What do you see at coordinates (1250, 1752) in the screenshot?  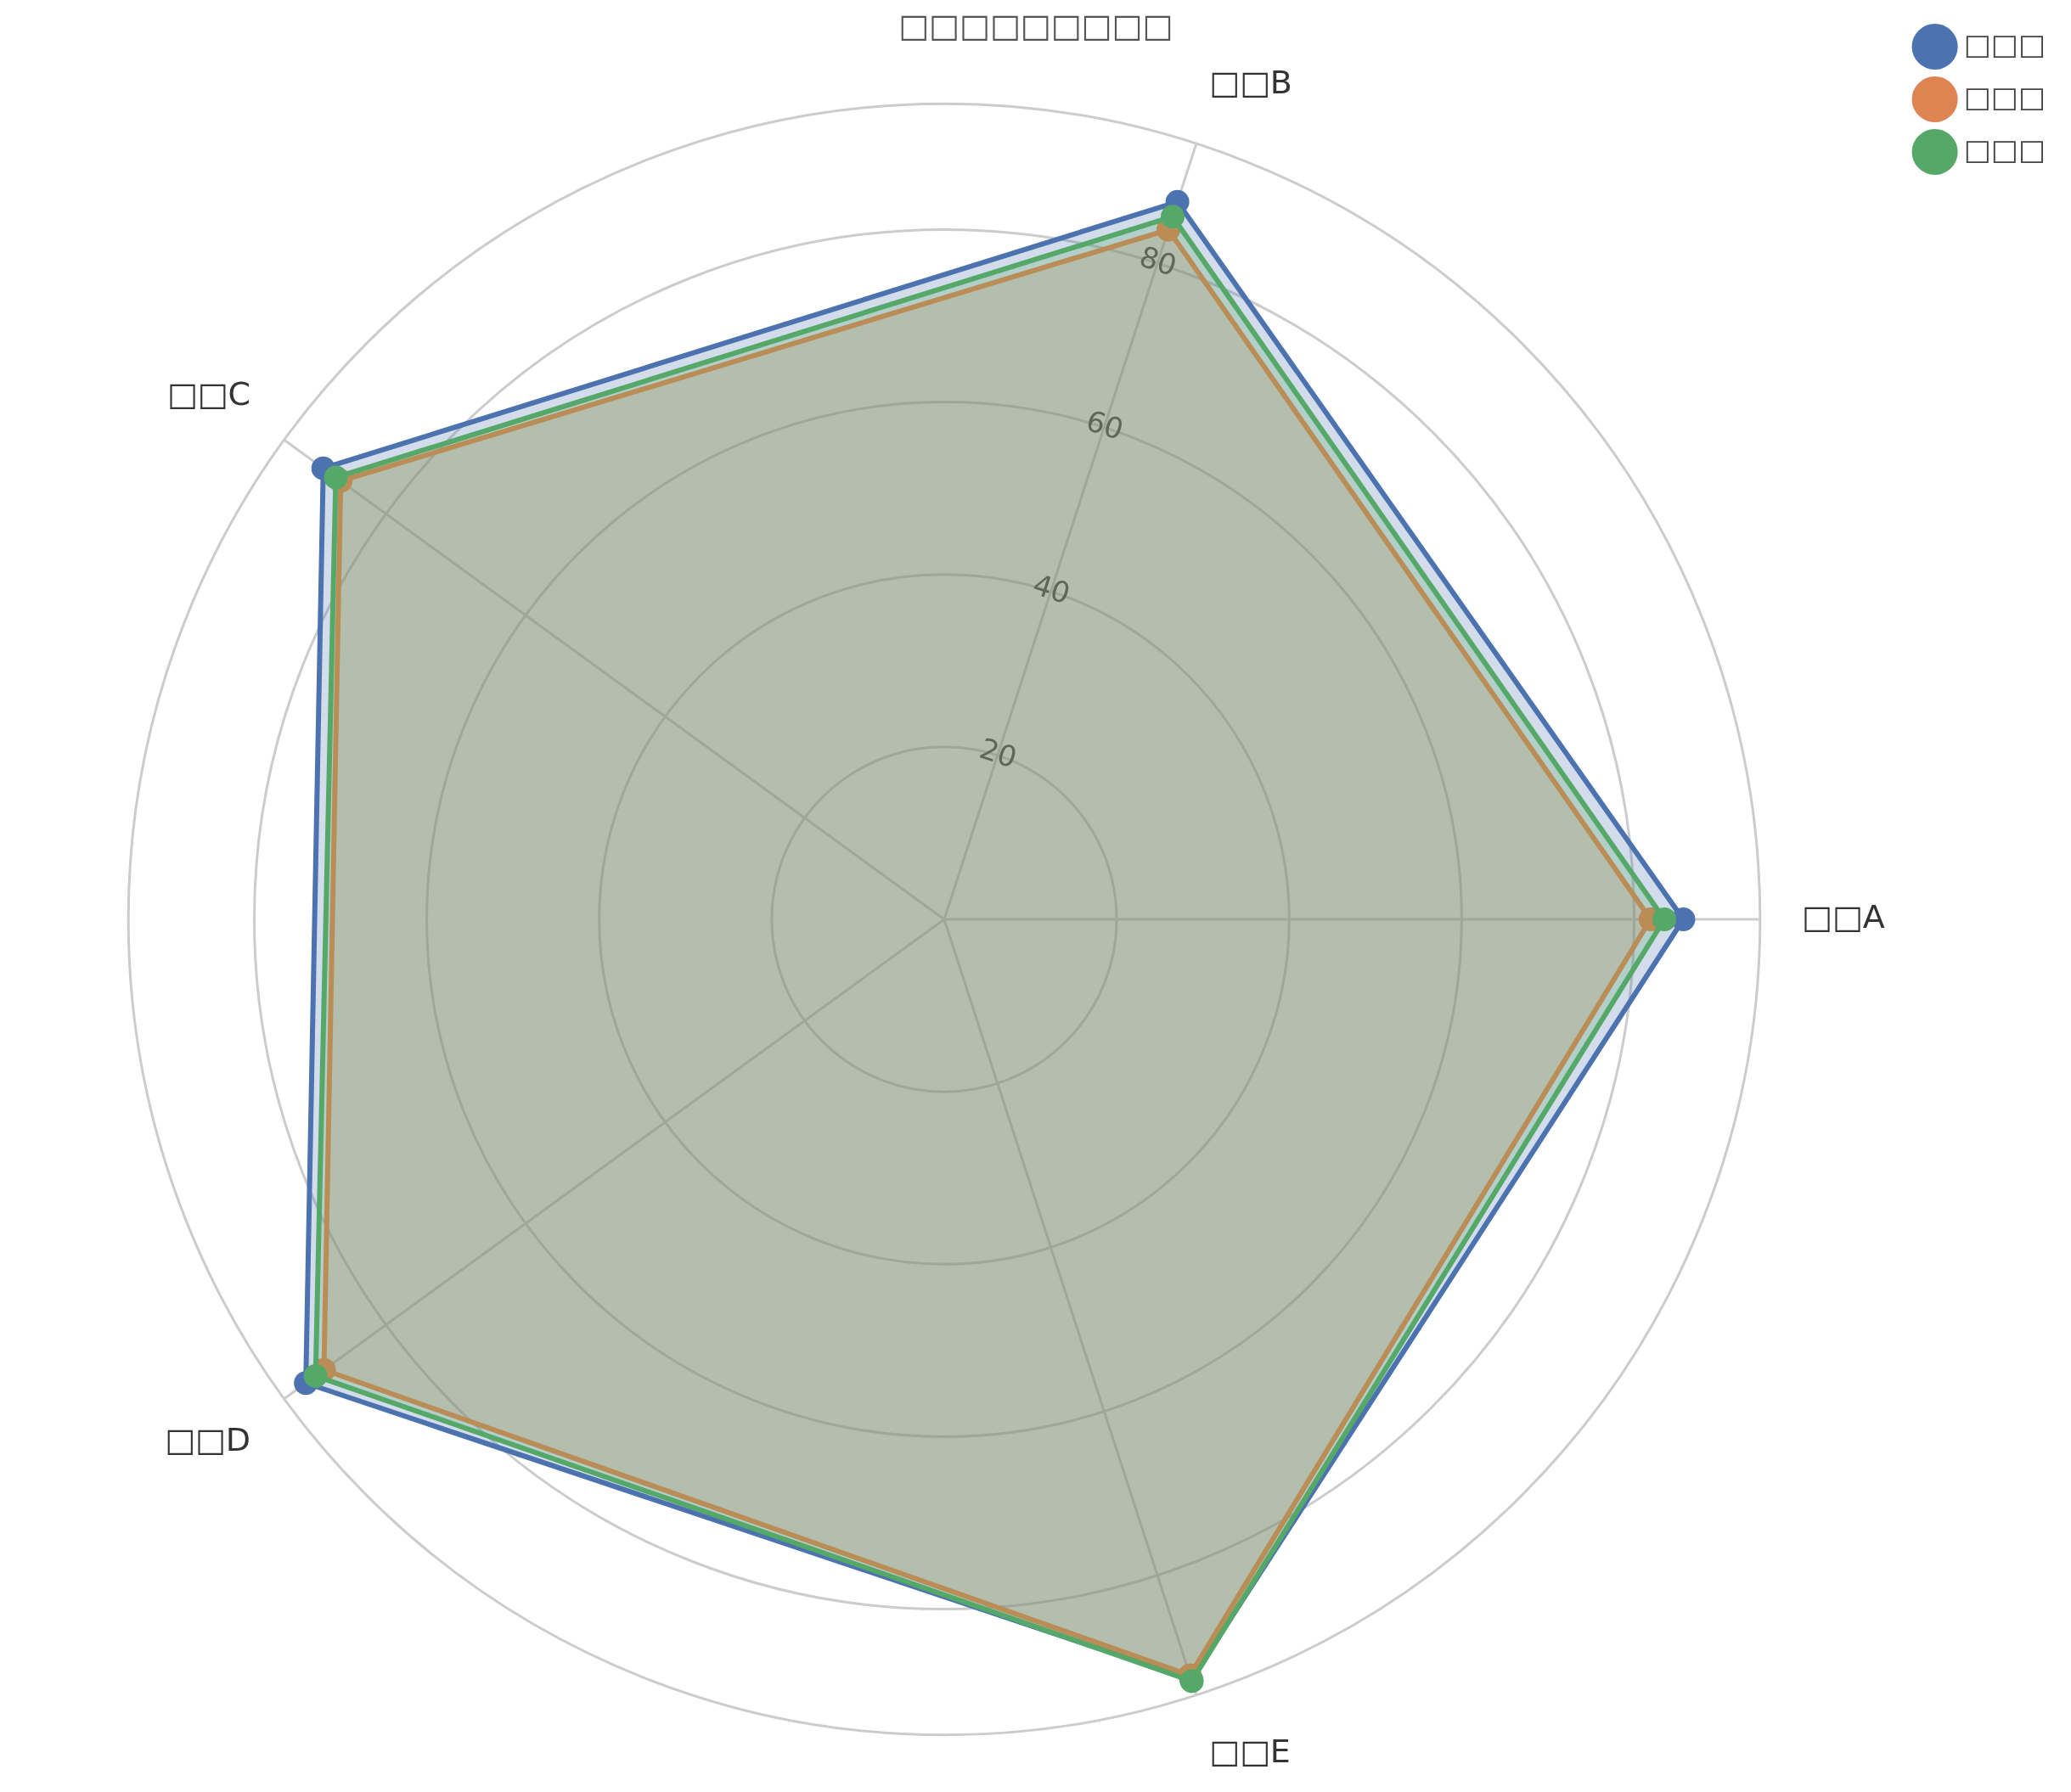 I see `spoke-label: □□E` at bounding box center [1250, 1752].